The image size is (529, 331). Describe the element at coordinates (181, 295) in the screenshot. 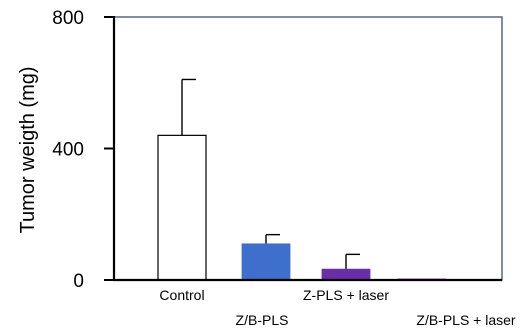

I see `x-tick-label-1: Control` at that location.